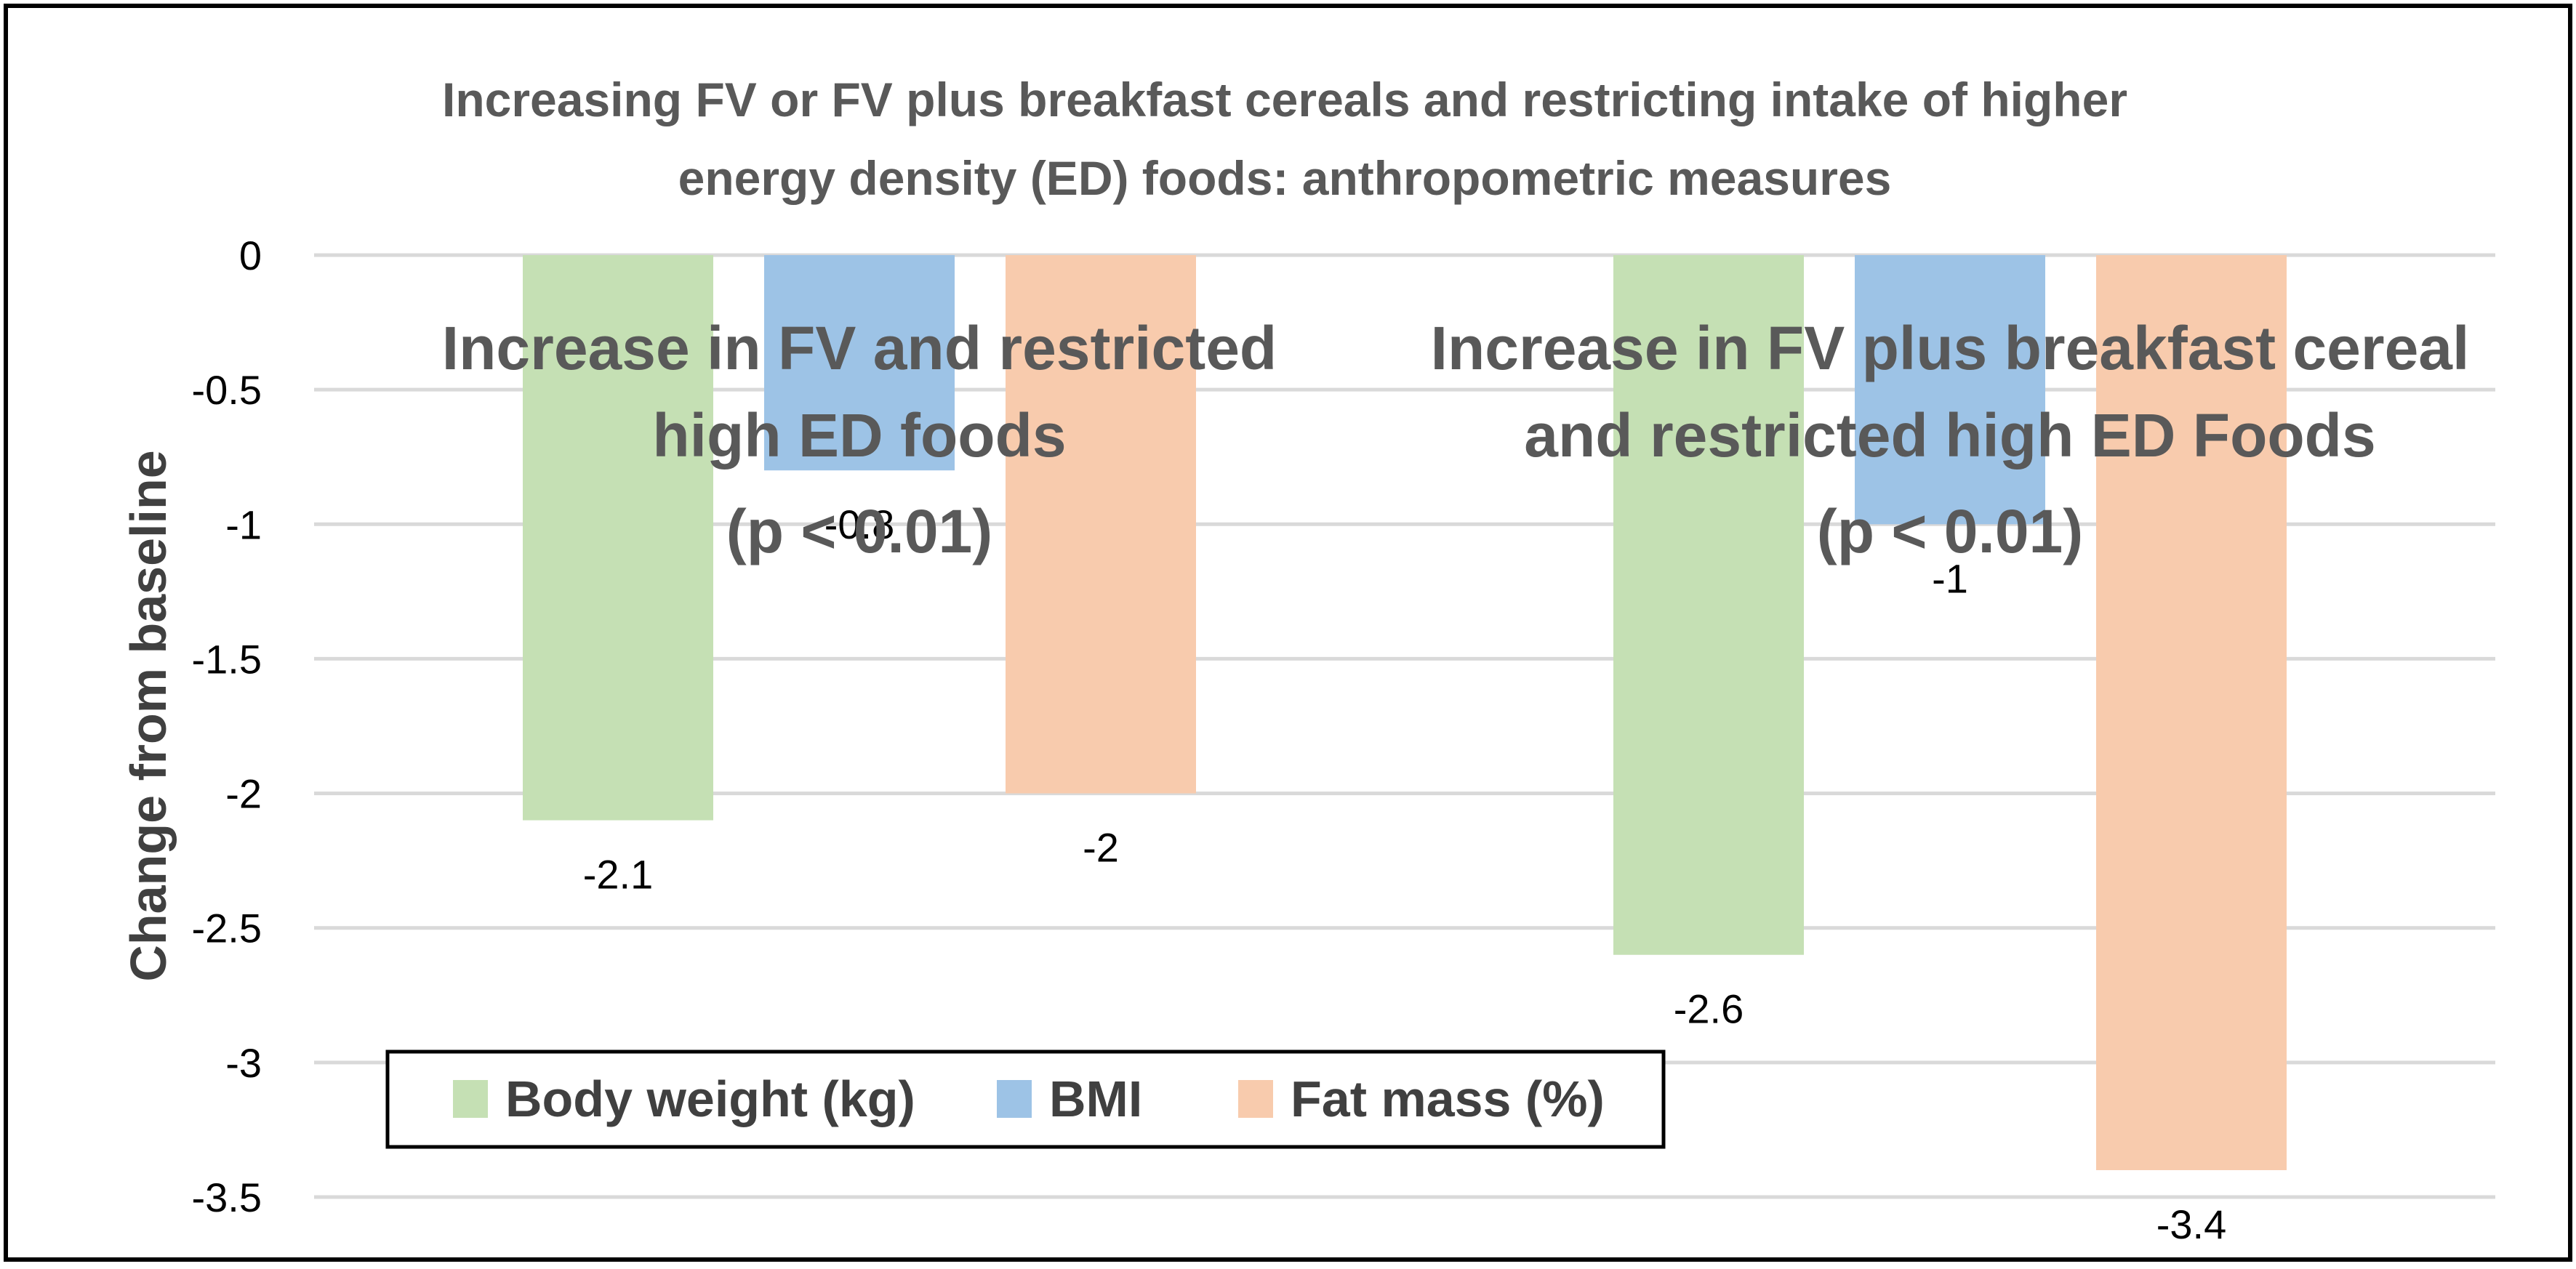  I want to click on legend-label: BMI, so click(1095, 1099).